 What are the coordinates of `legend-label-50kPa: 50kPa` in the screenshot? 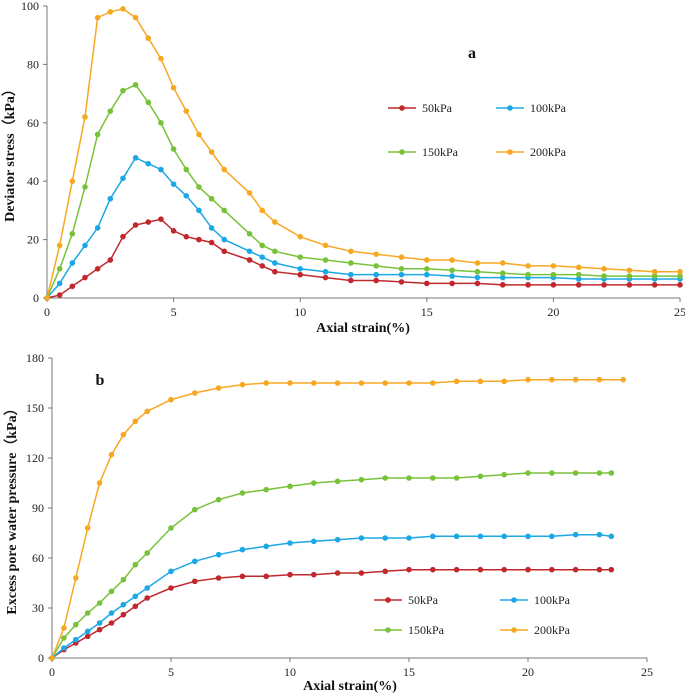 It's located at (437, 108).